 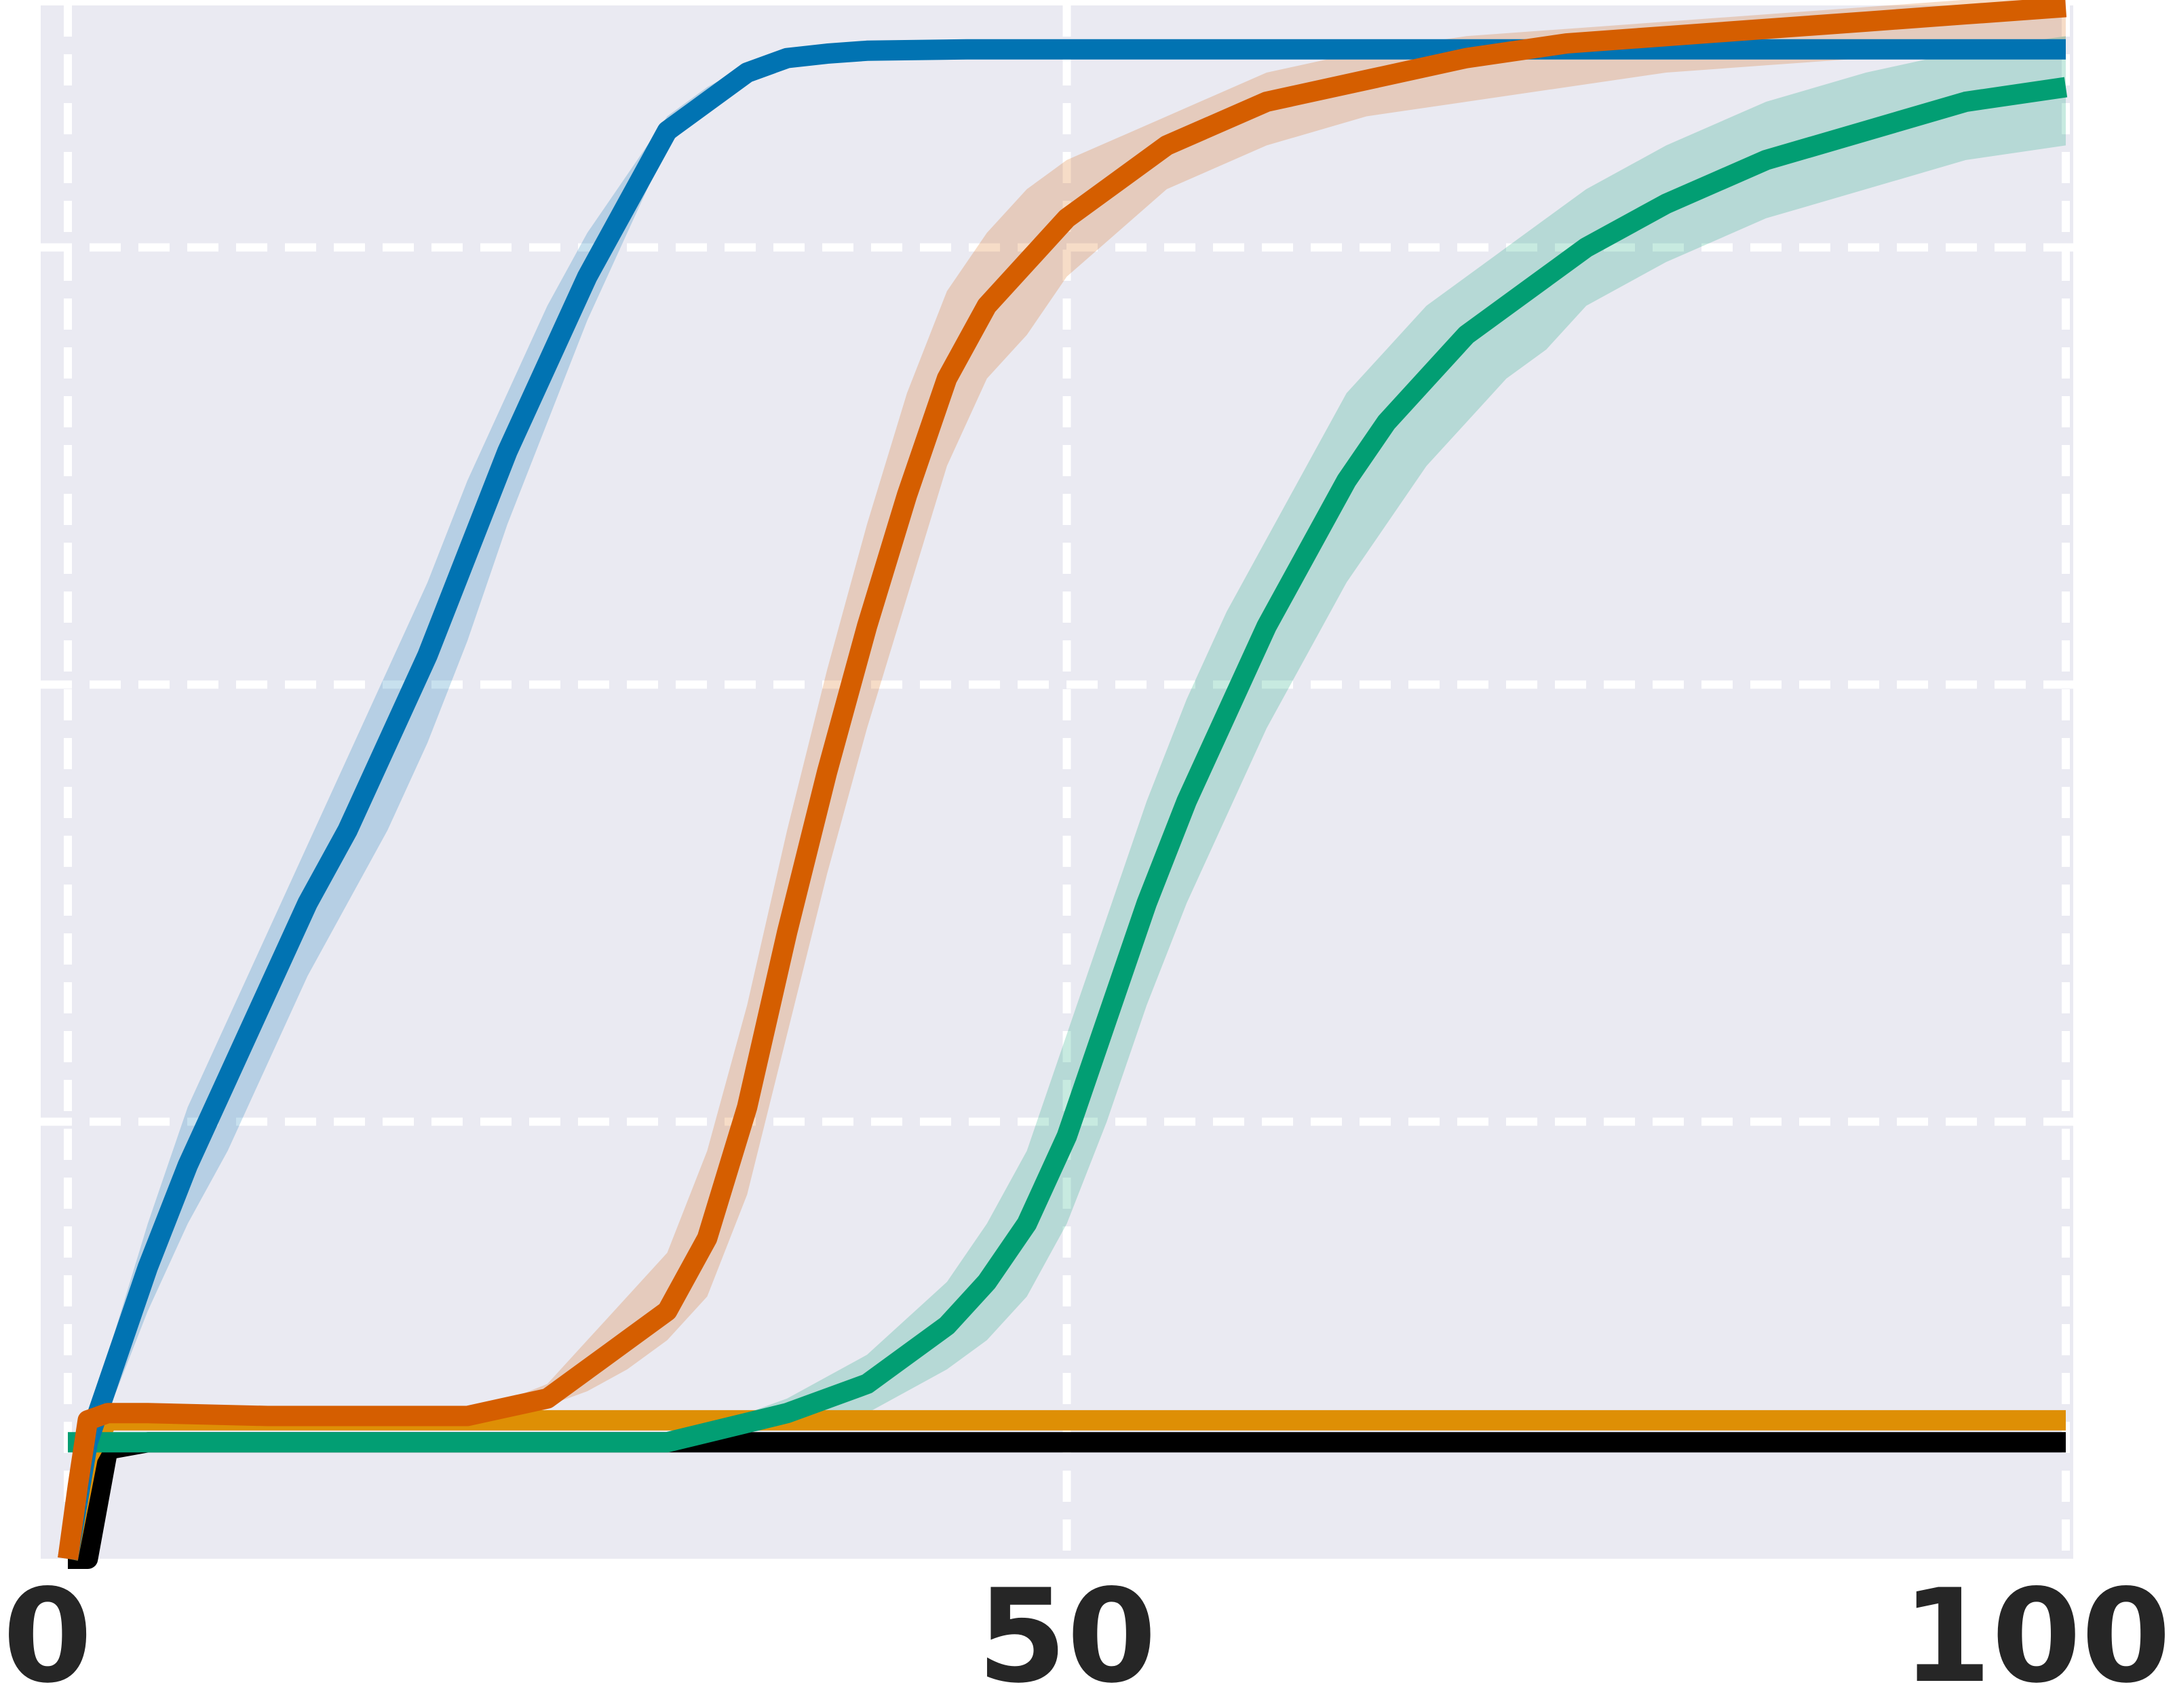 What do you see at coordinates (48, 1634) in the screenshot?
I see `x-tick-label-0: 0` at bounding box center [48, 1634].